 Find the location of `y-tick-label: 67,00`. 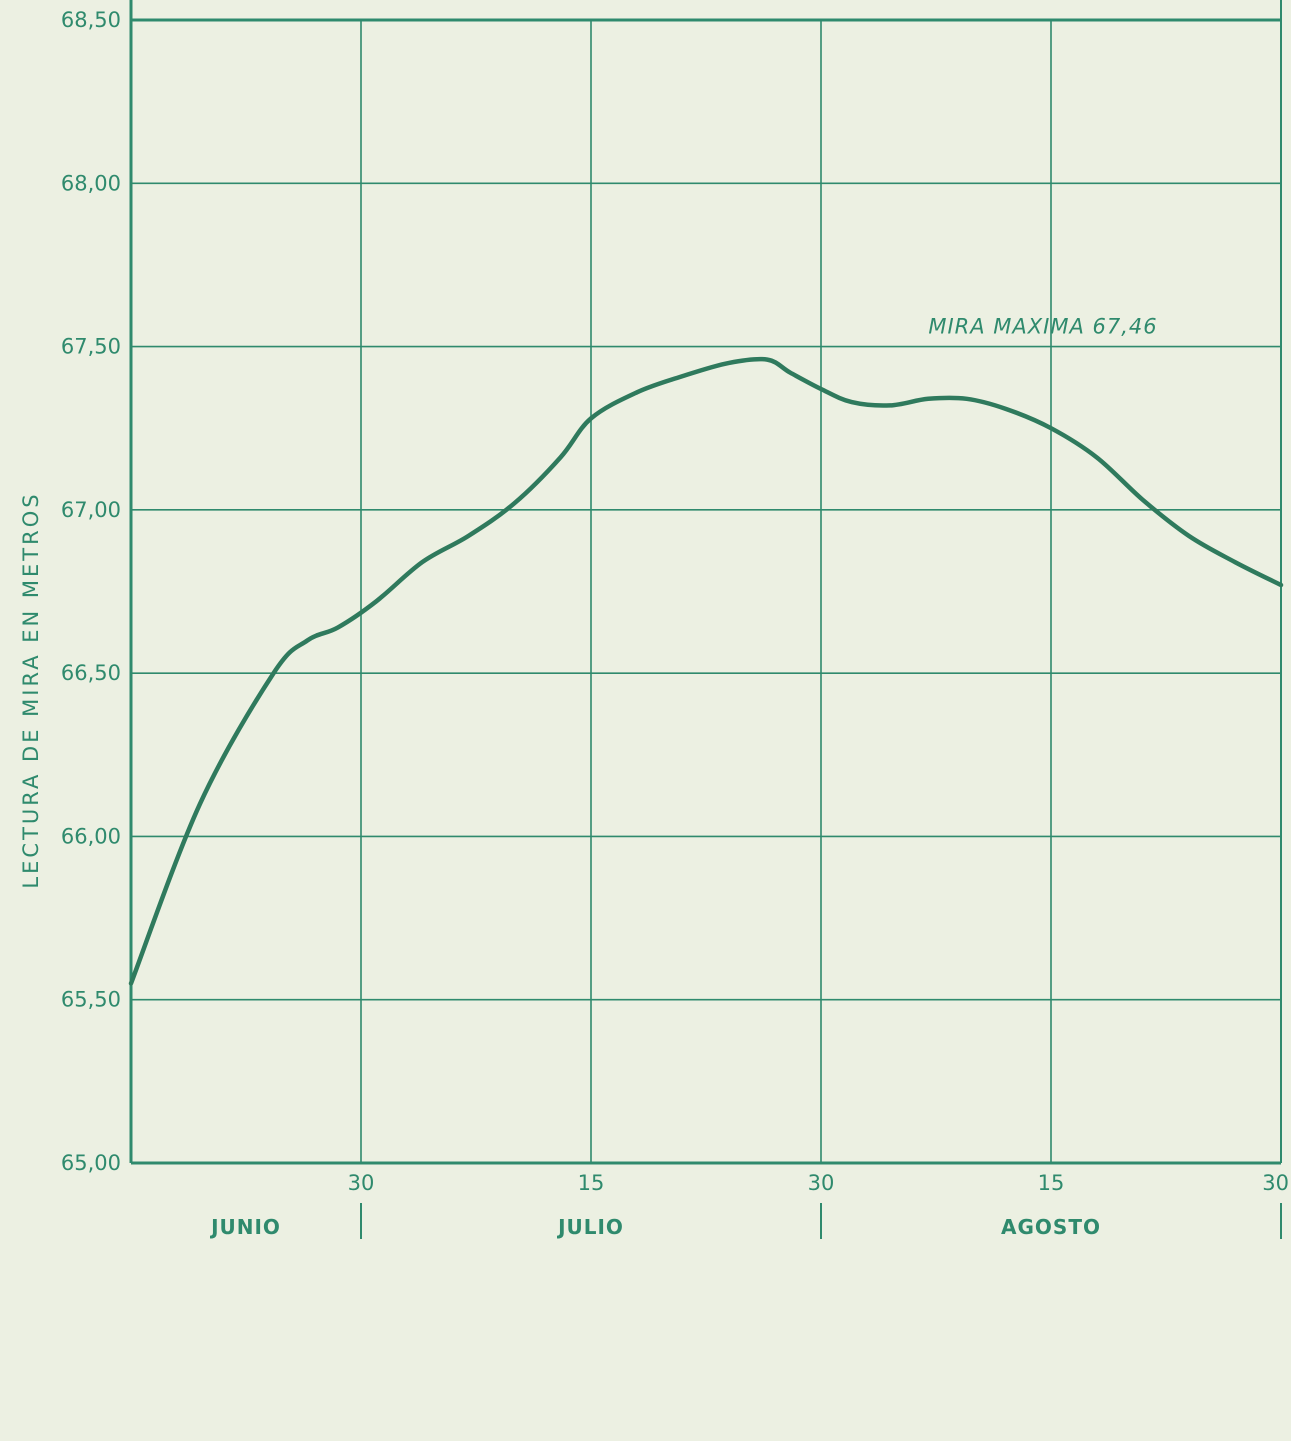

y-tick-label: 67,00 is located at coordinates (91, 510).